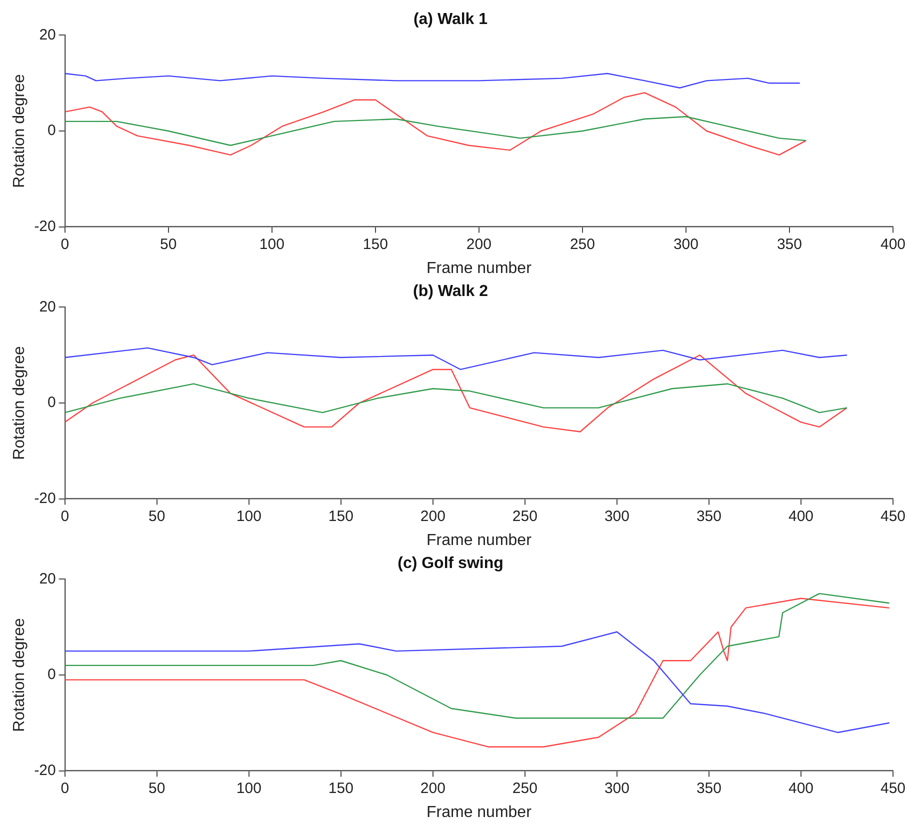  What do you see at coordinates (451, 563) in the screenshot?
I see `chart-title: (c) Golf swing` at bounding box center [451, 563].